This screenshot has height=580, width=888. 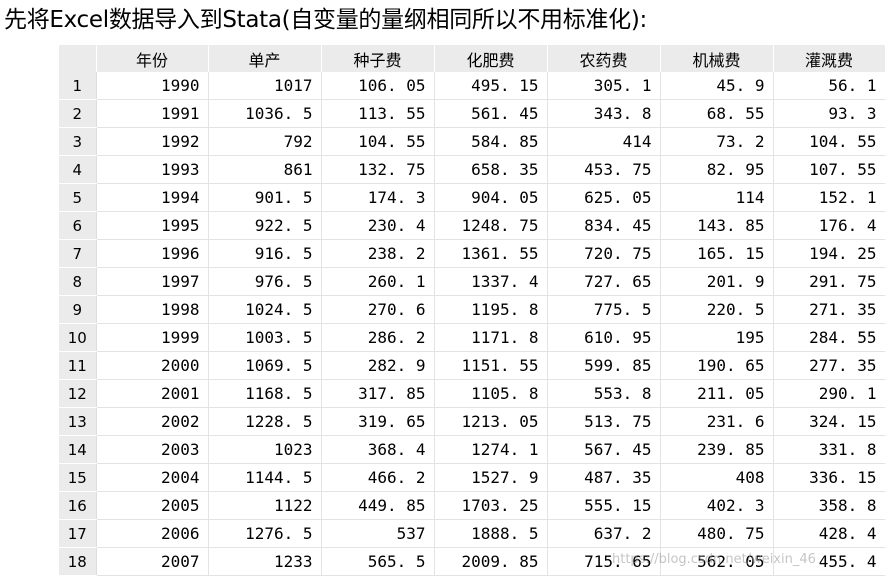 I want to click on data-cell: 428. 4, so click(x=829, y=533).